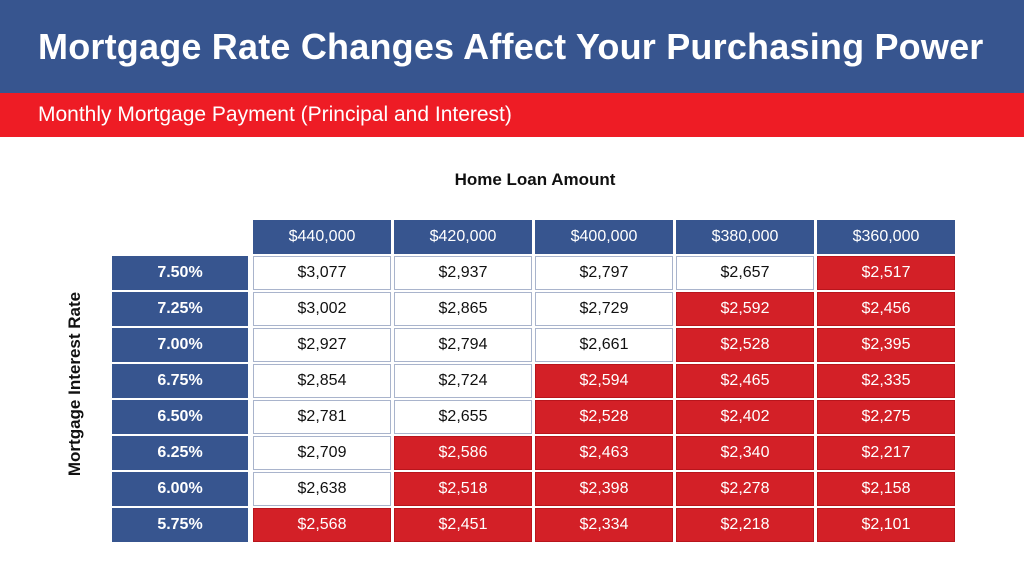 The width and height of the screenshot is (1024, 585). I want to click on payment-cell: $2,451, so click(463, 525).